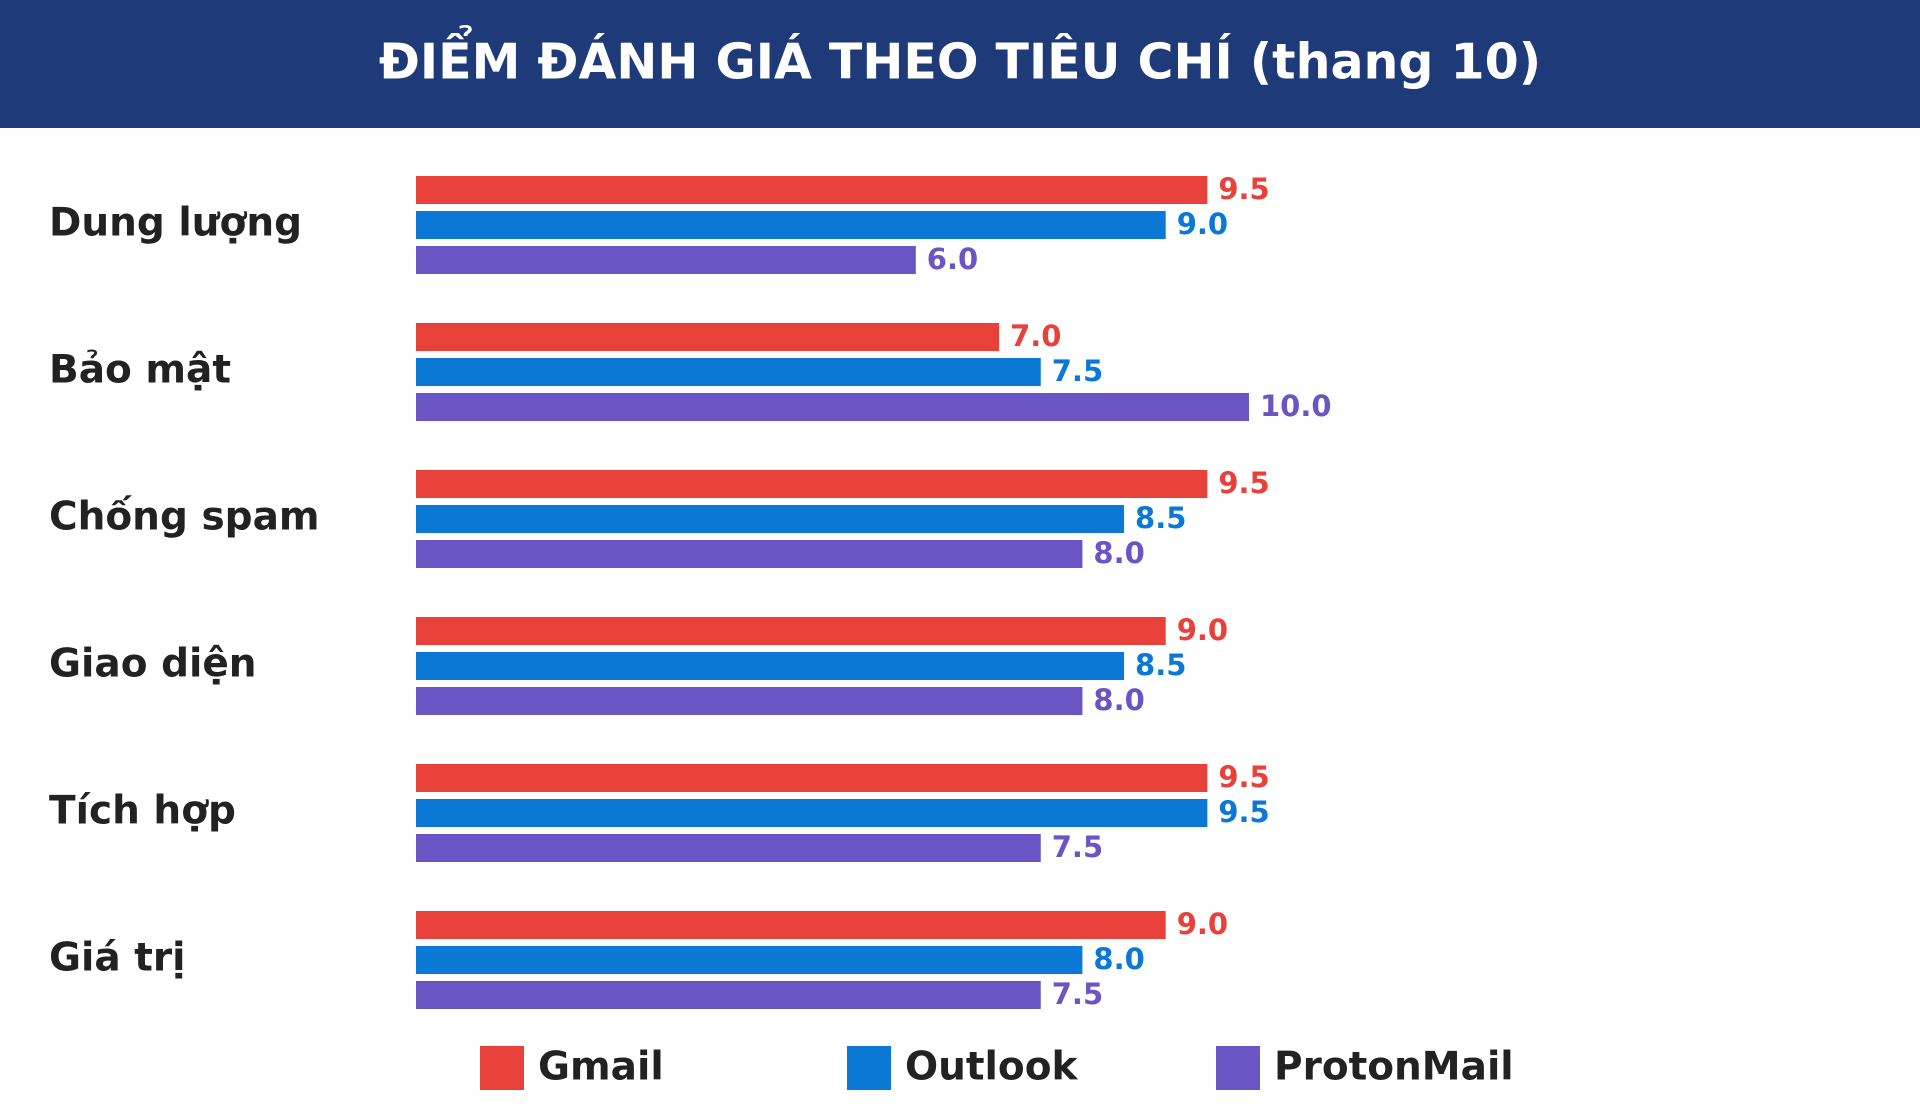  Describe the element at coordinates (153, 664) in the screenshot. I see `category-label: Giao diện` at that location.